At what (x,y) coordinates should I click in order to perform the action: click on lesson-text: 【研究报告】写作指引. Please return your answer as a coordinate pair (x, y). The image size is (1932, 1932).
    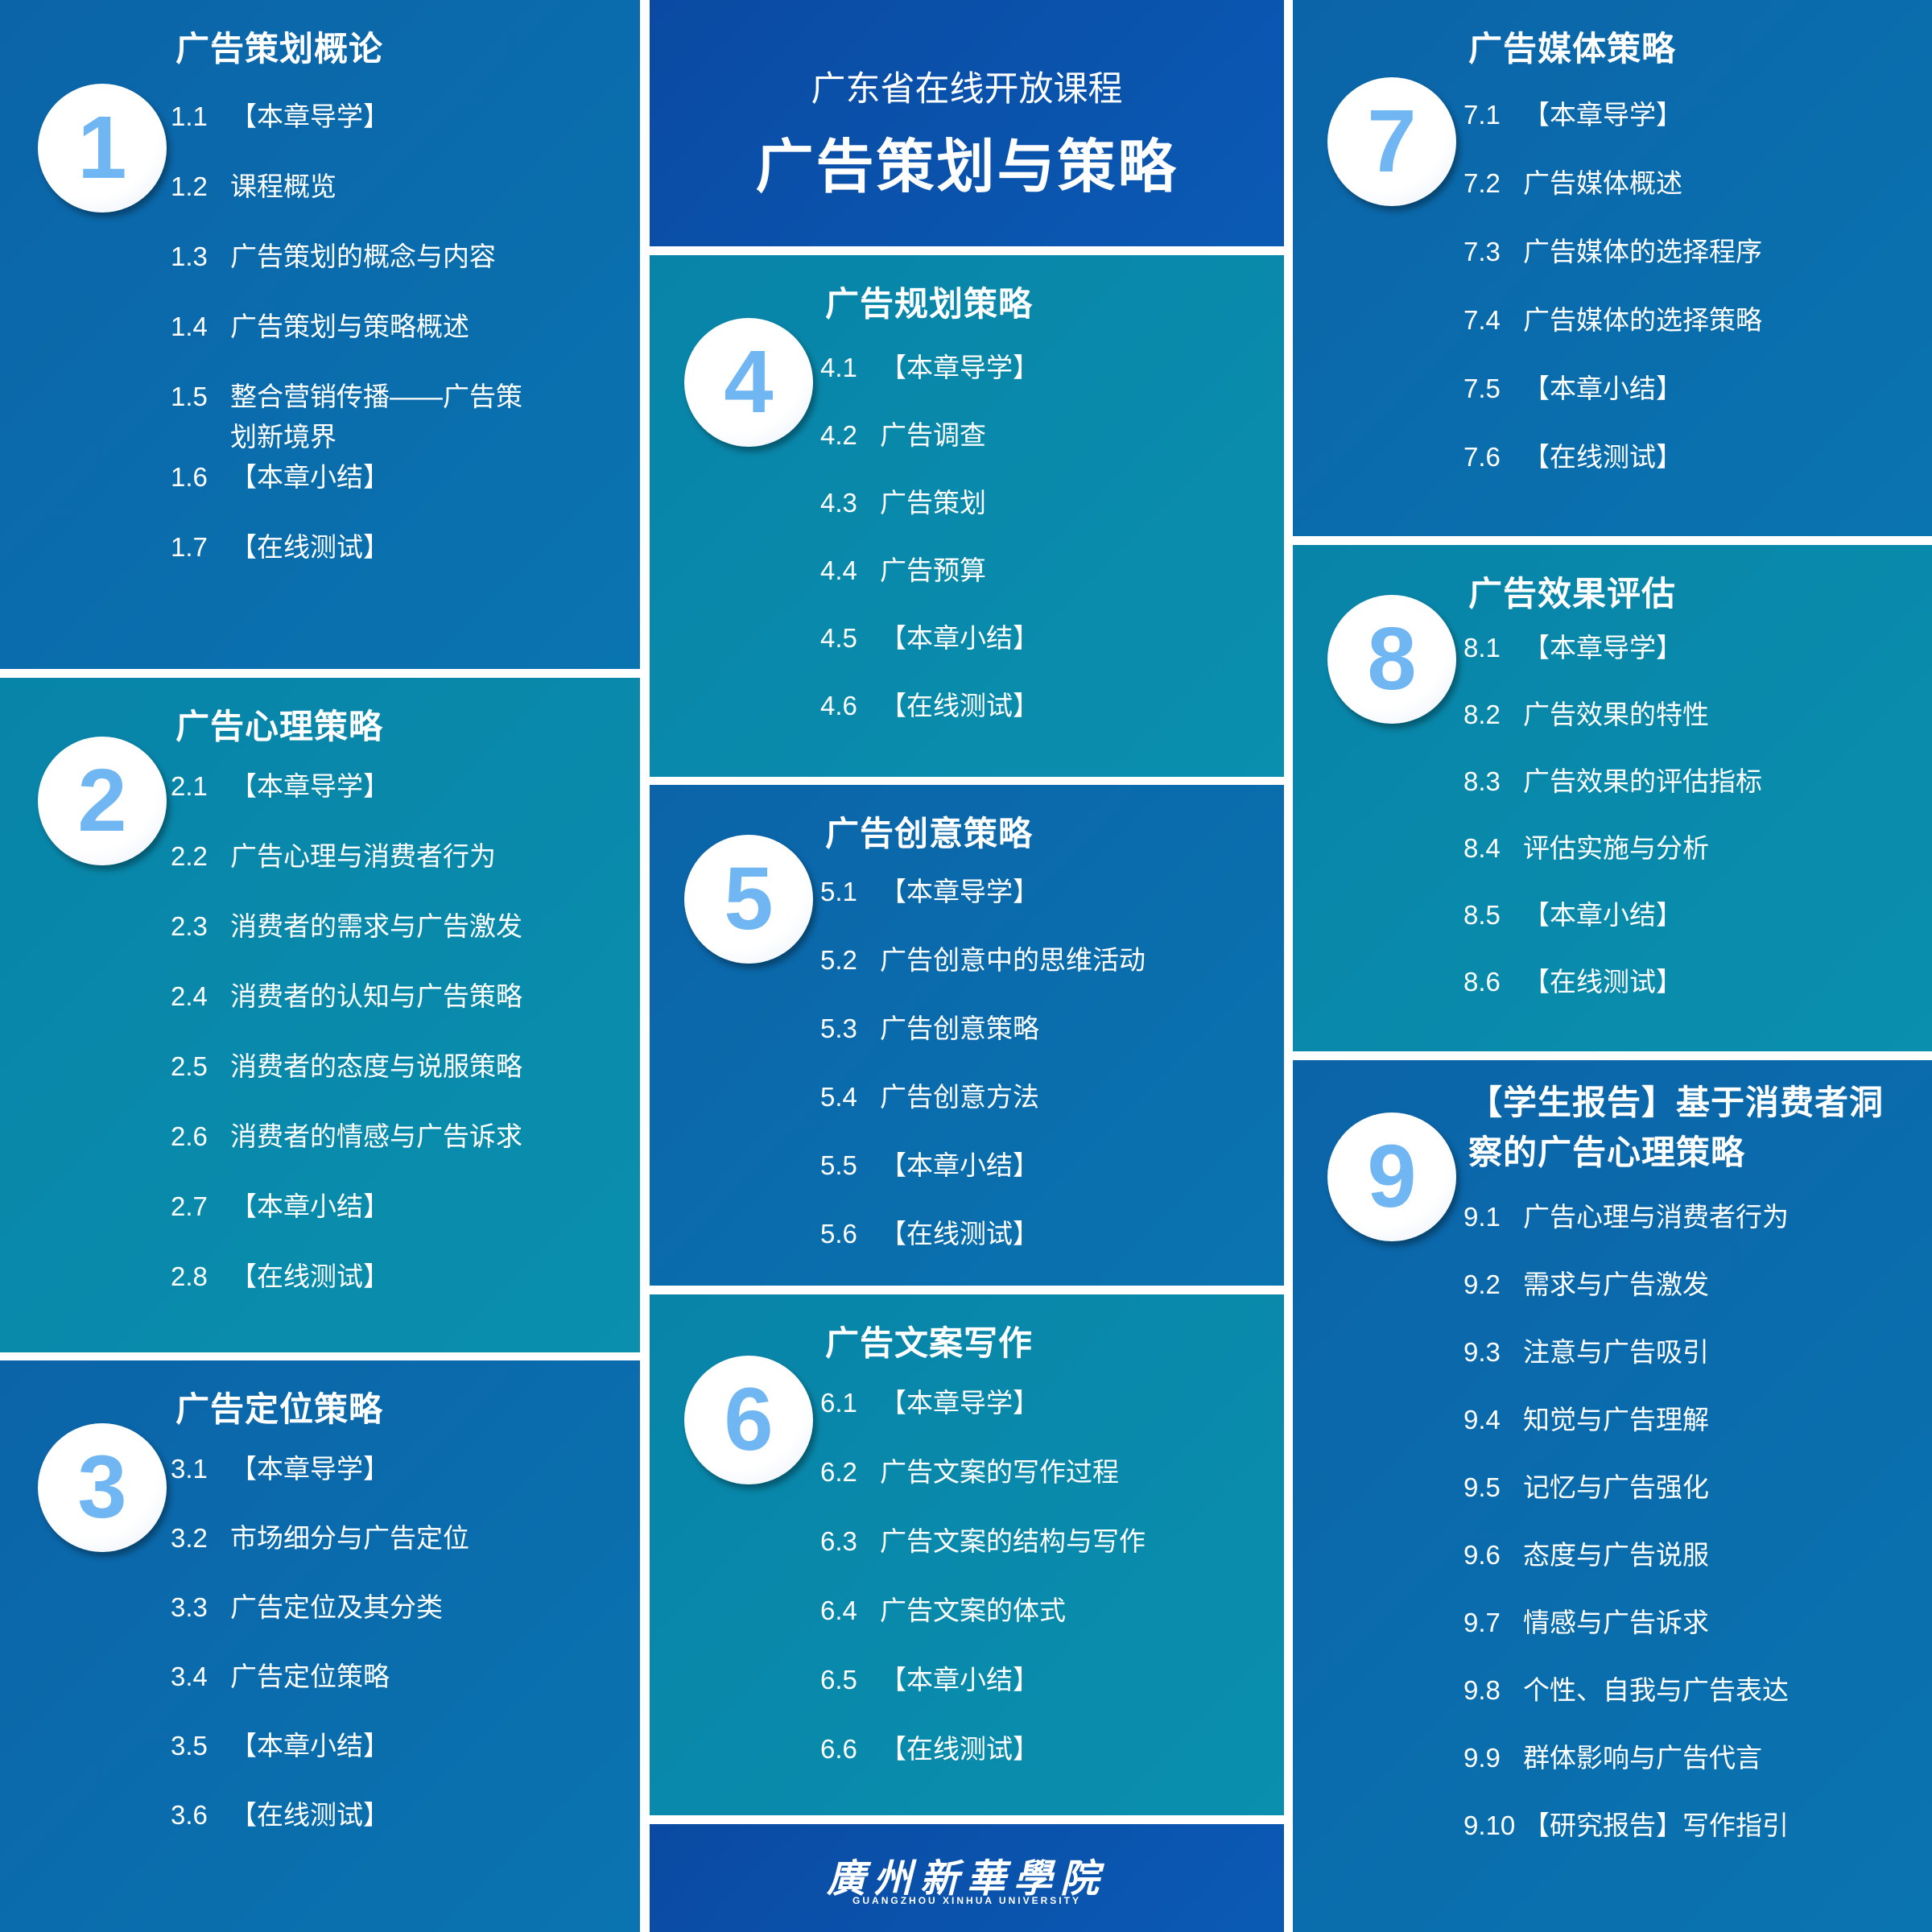
    Looking at the image, I should click on (1656, 1825).